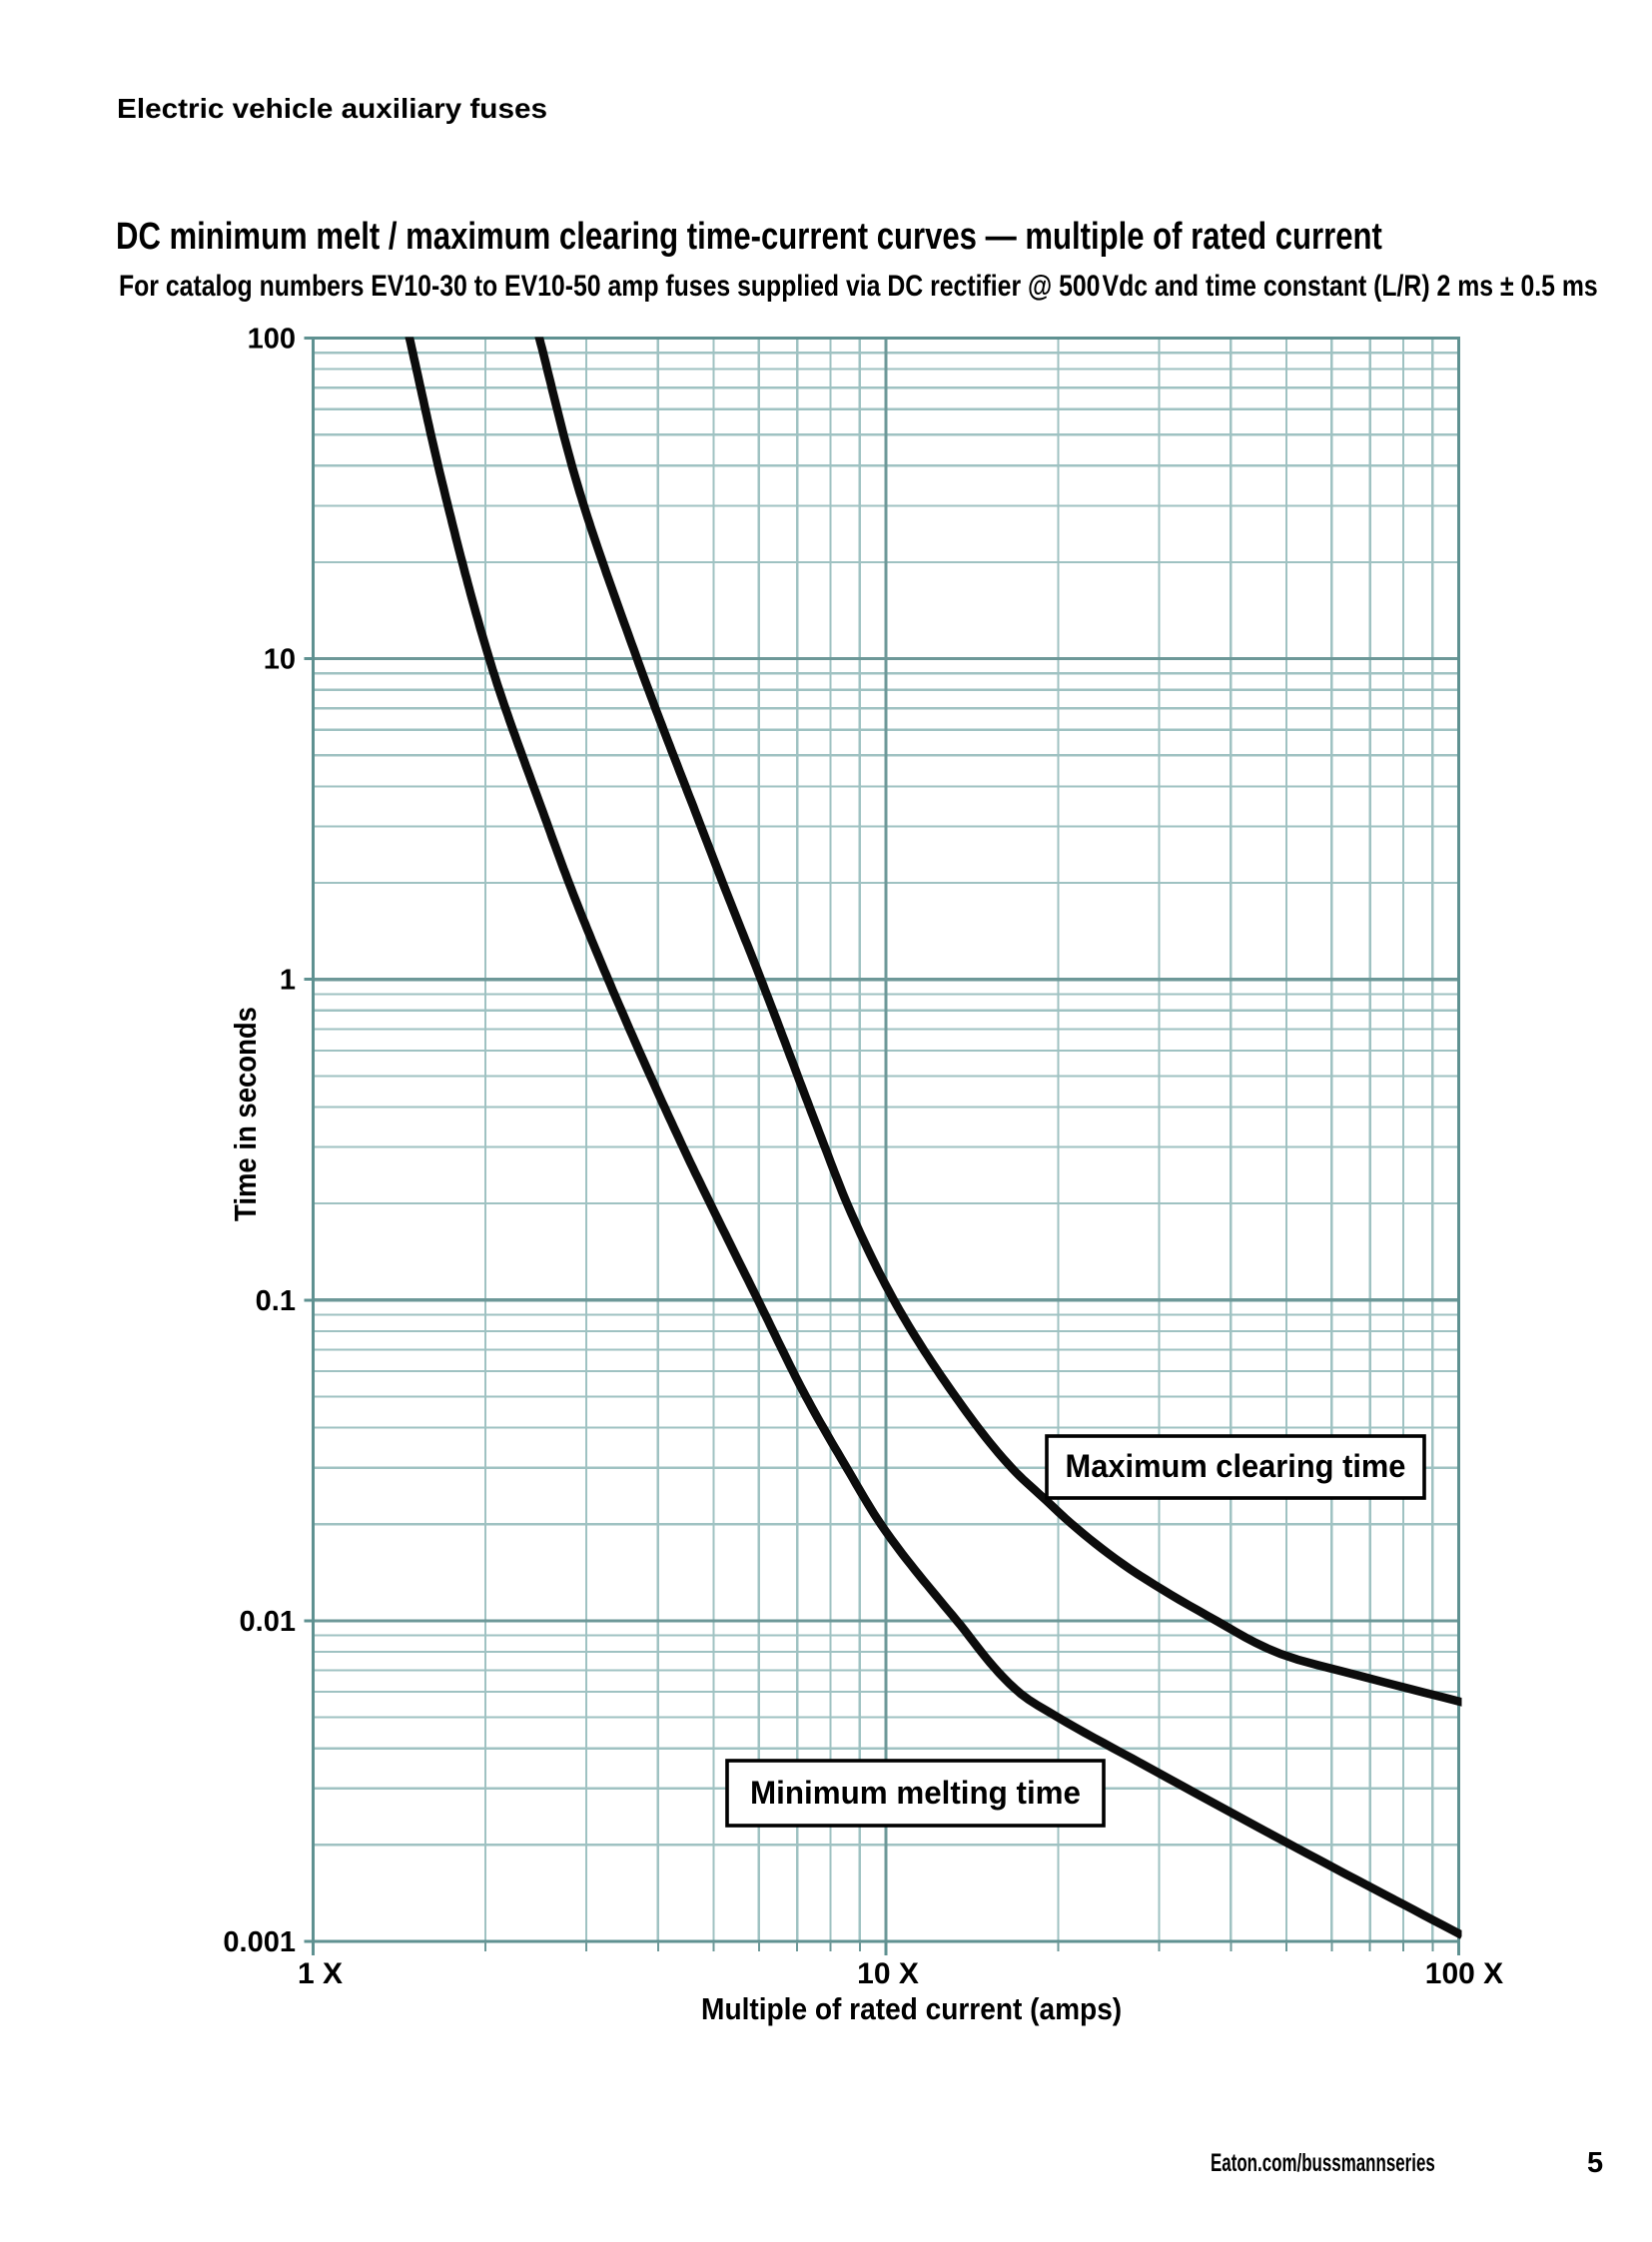  Describe the element at coordinates (268, 1622) in the screenshot. I see `svg-text: 0.01` at that location.